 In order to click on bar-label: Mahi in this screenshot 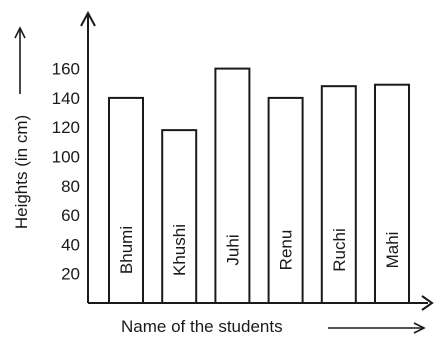, I will do `click(392, 250)`.